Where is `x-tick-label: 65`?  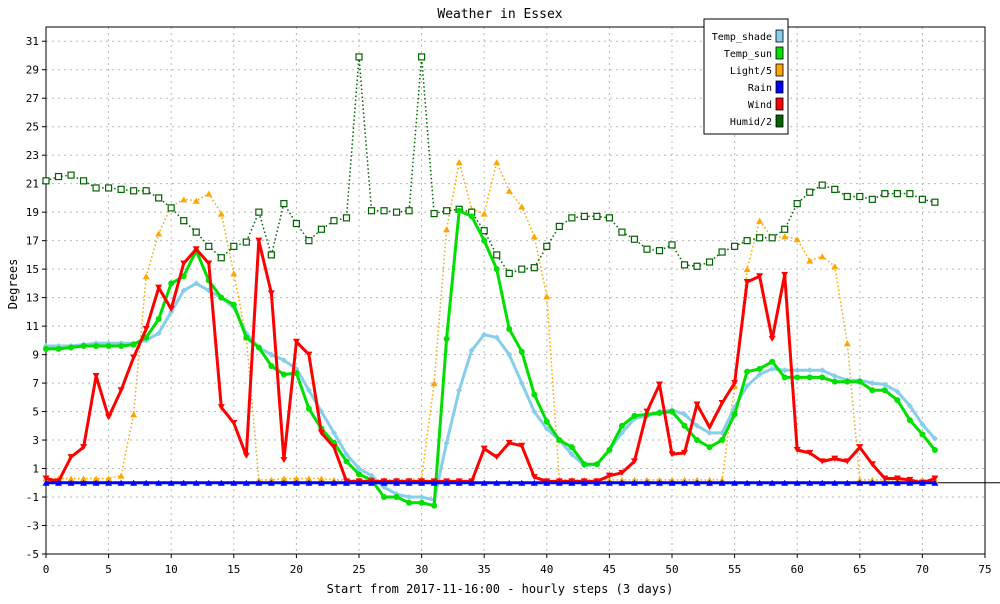
x-tick-label: 65 is located at coordinates (859, 569).